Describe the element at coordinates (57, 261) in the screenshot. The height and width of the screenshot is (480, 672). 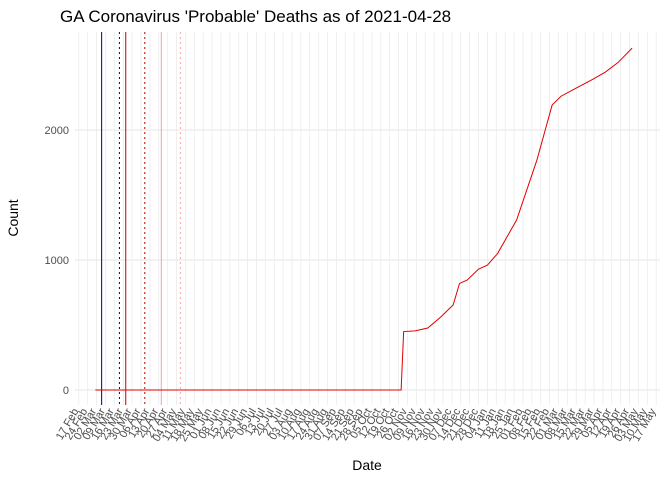
I see `y-tick-label: 1000` at that location.